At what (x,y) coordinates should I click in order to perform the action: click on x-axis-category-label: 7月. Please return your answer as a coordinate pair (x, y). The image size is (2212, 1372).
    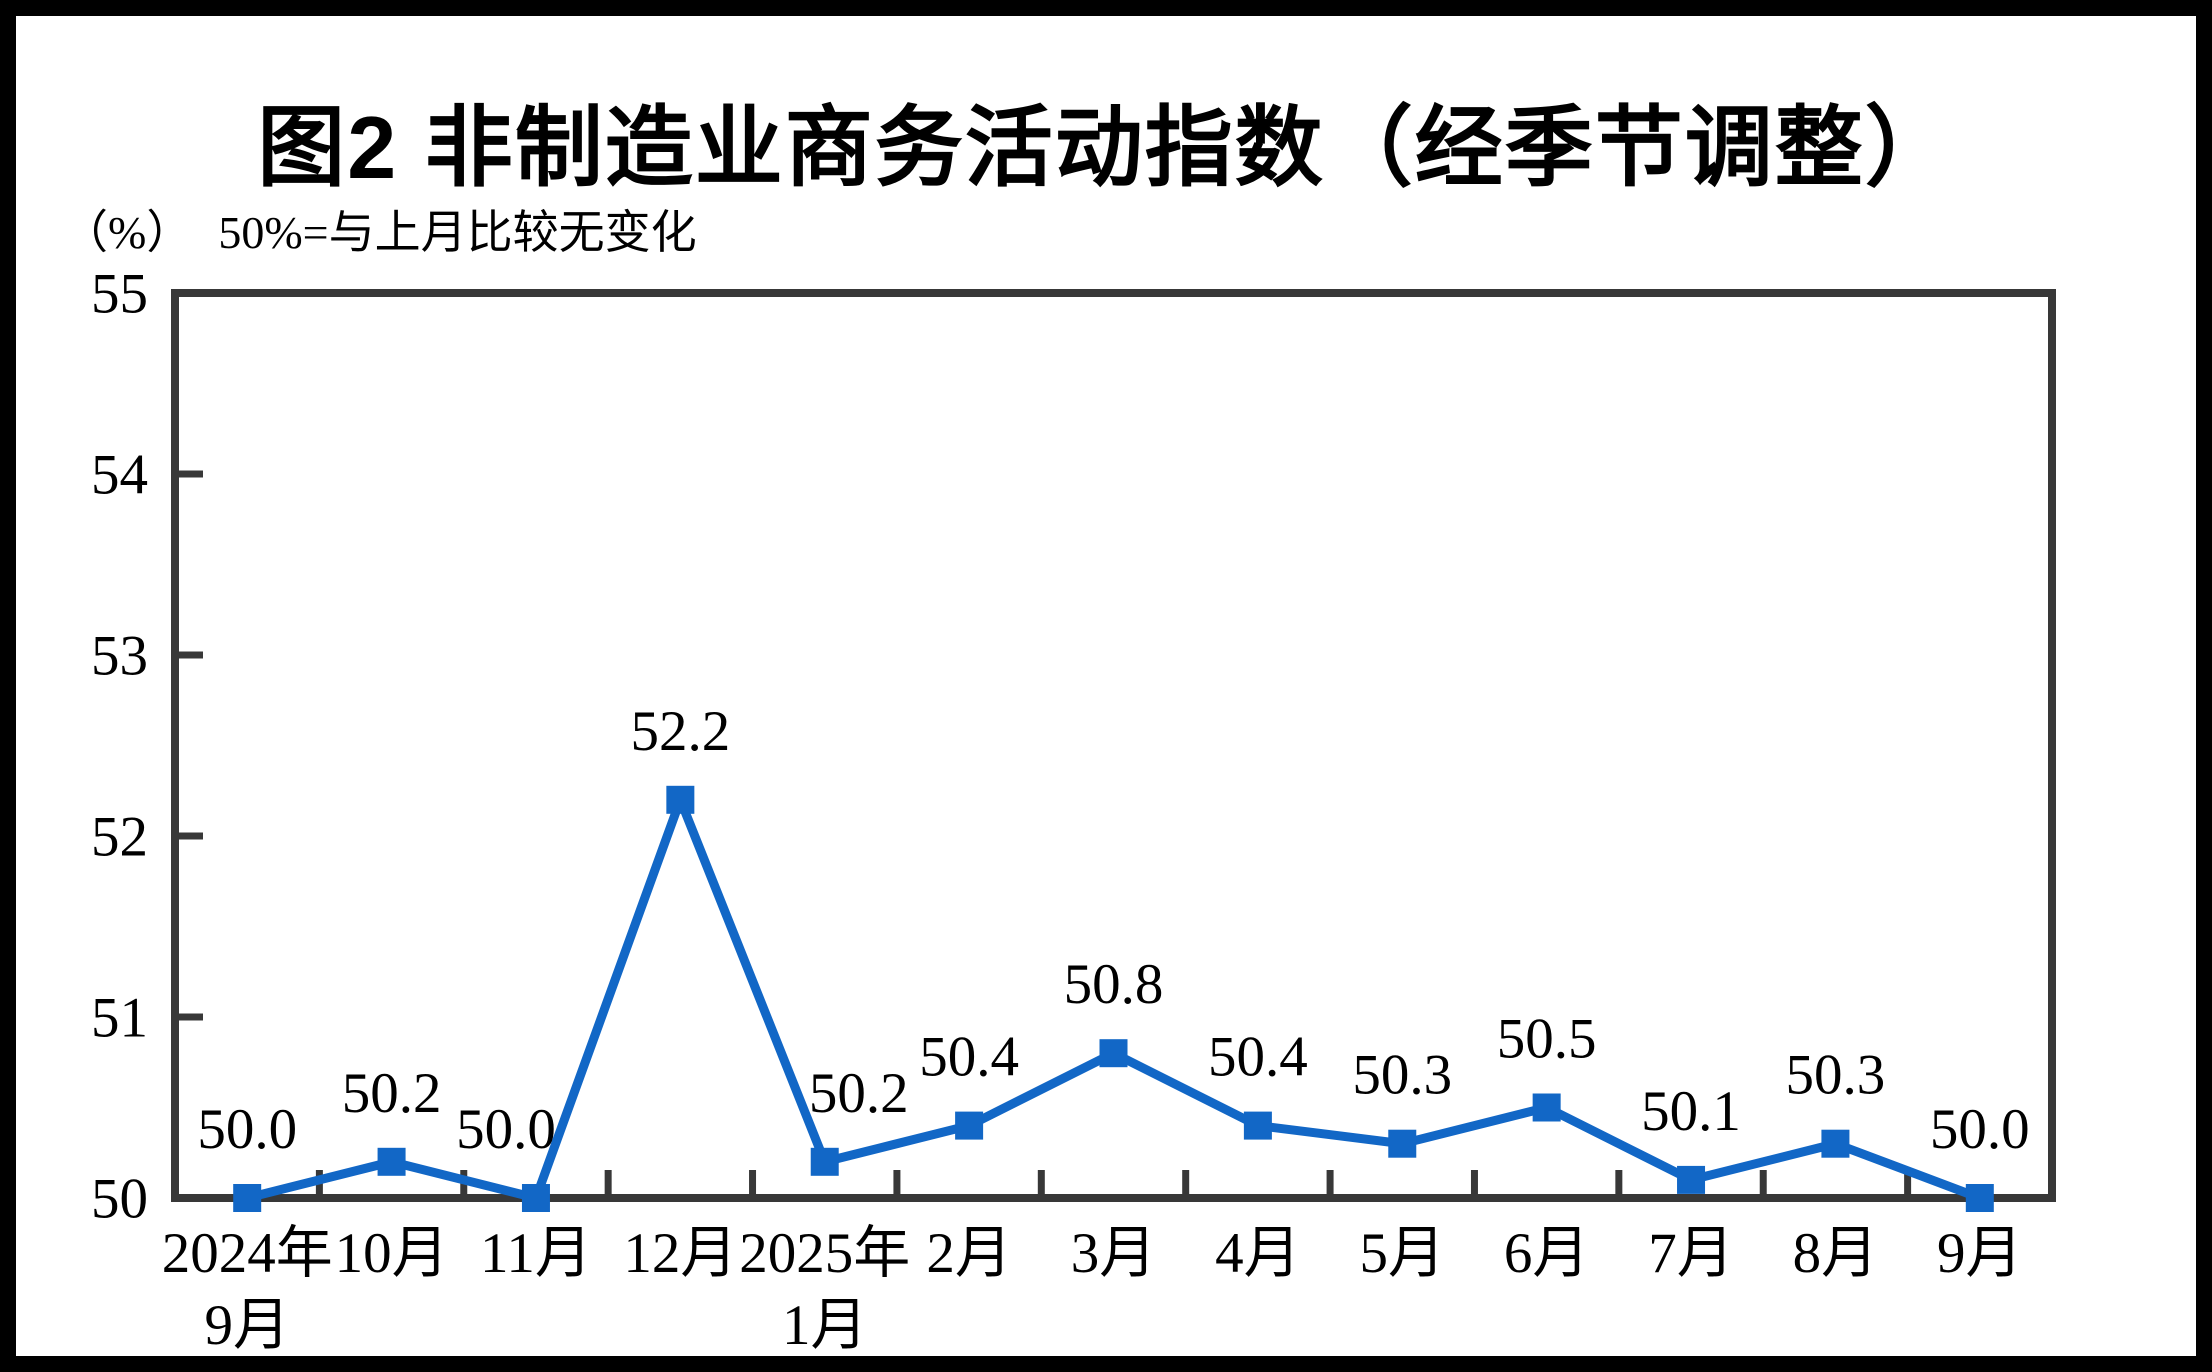
    Looking at the image, I should click on (1691, 1253).